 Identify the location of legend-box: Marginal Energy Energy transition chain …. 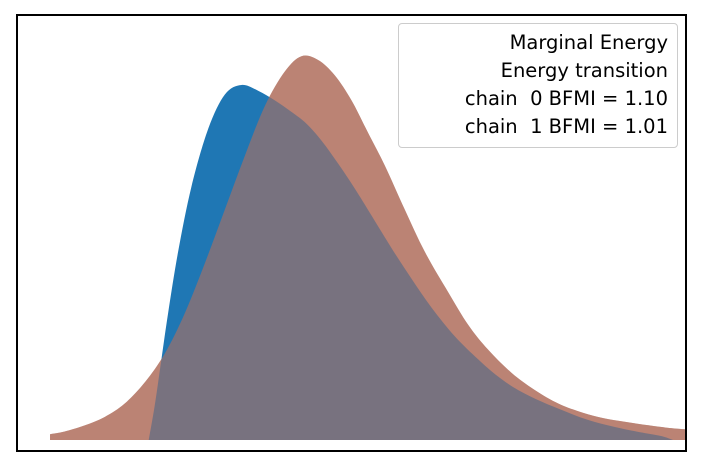
(538, 85).